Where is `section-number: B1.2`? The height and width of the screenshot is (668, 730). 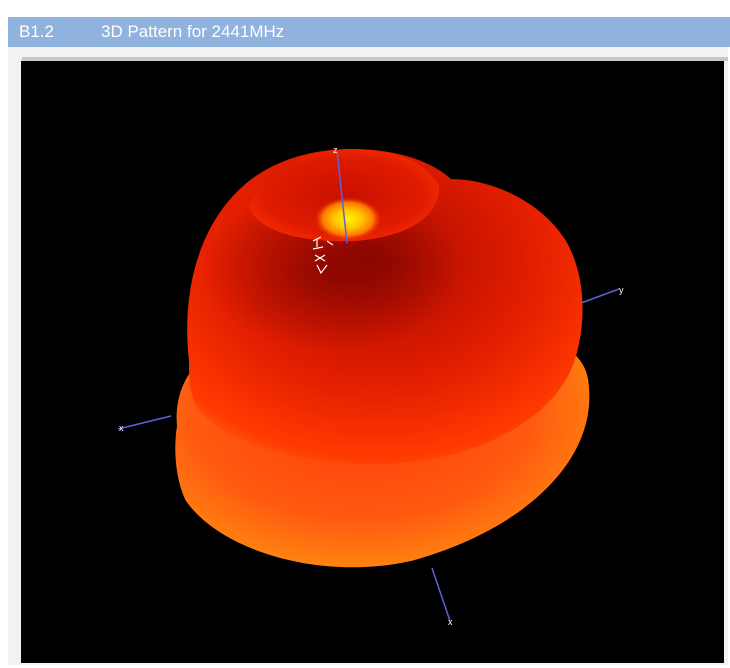
section-number: B1.2 is located at coordinates (36, 31).